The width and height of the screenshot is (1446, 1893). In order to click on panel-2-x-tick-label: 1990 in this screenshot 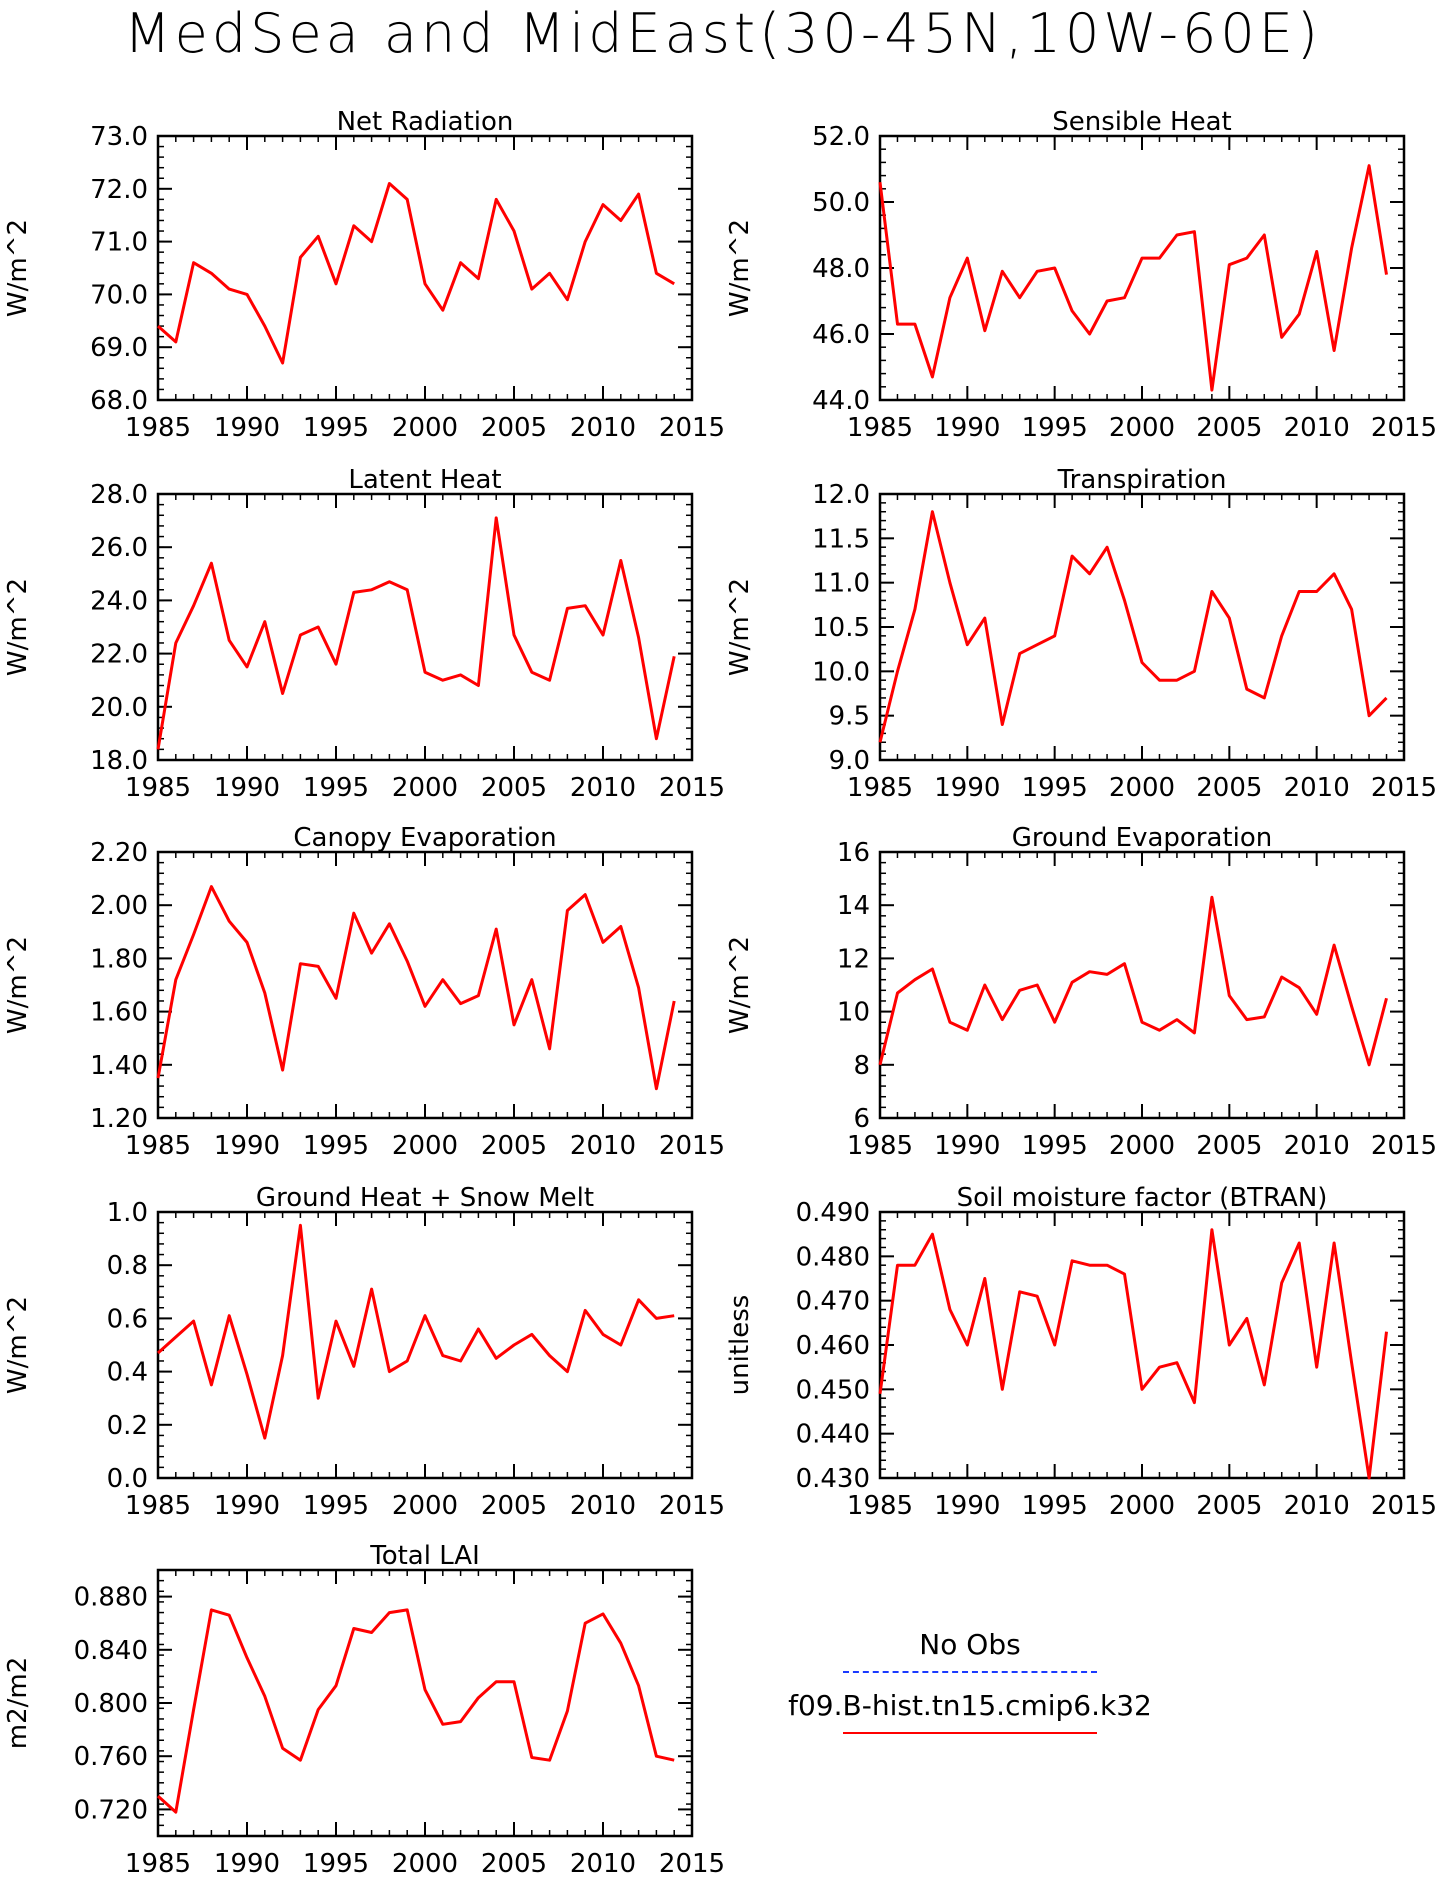, I will do `click(967, 428)`.